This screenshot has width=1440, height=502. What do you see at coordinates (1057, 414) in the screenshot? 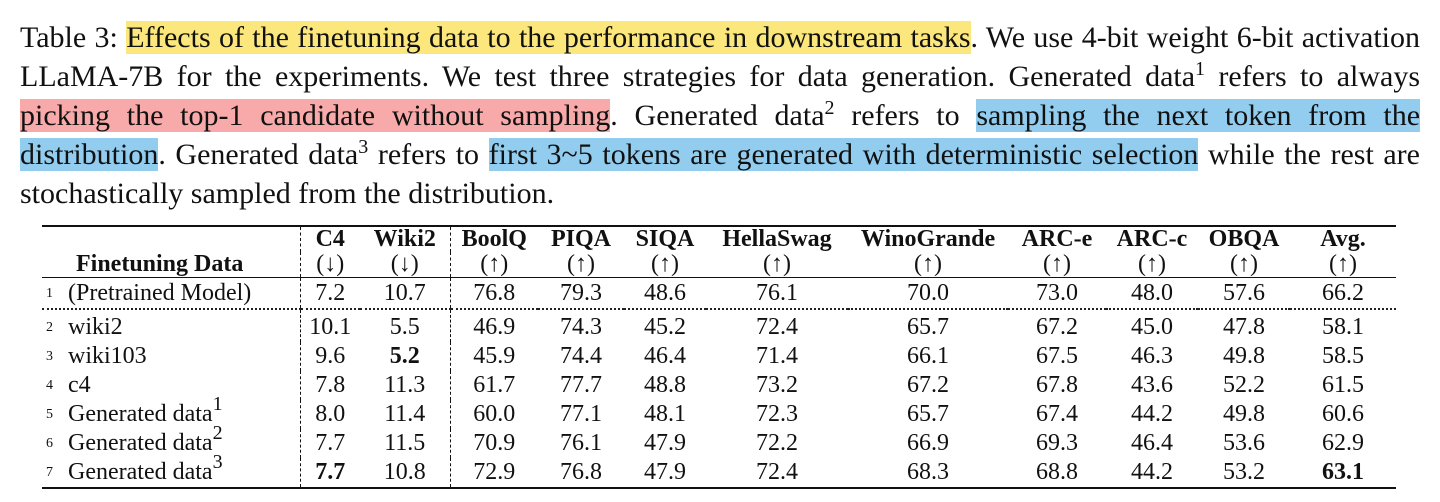
I see `table-cell: 67.4` at bounding box center [1057, 414].